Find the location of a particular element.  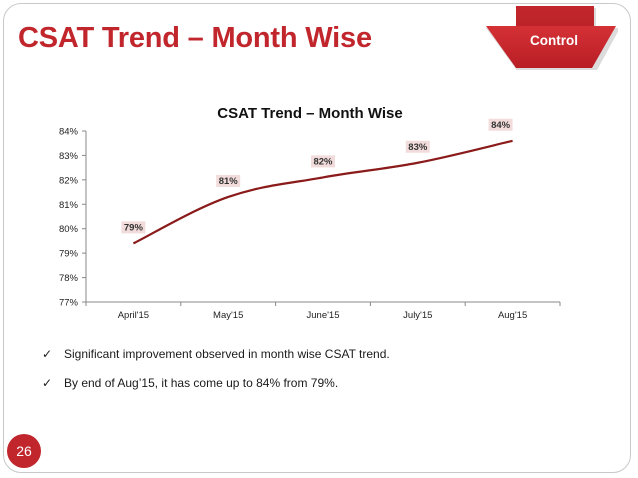

chart-title: CSAT Trend – Month Wise is located at coordinates (309, 113).